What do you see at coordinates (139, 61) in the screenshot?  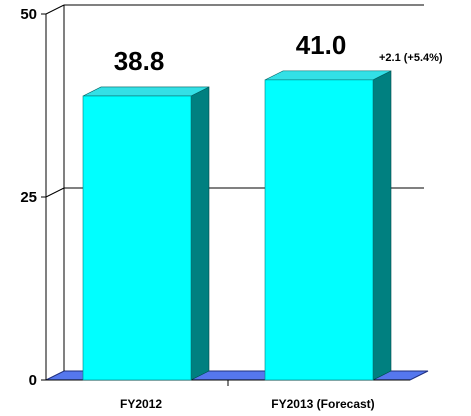 I see `value-label-0: 38.8` at bounding box center [139, 61].